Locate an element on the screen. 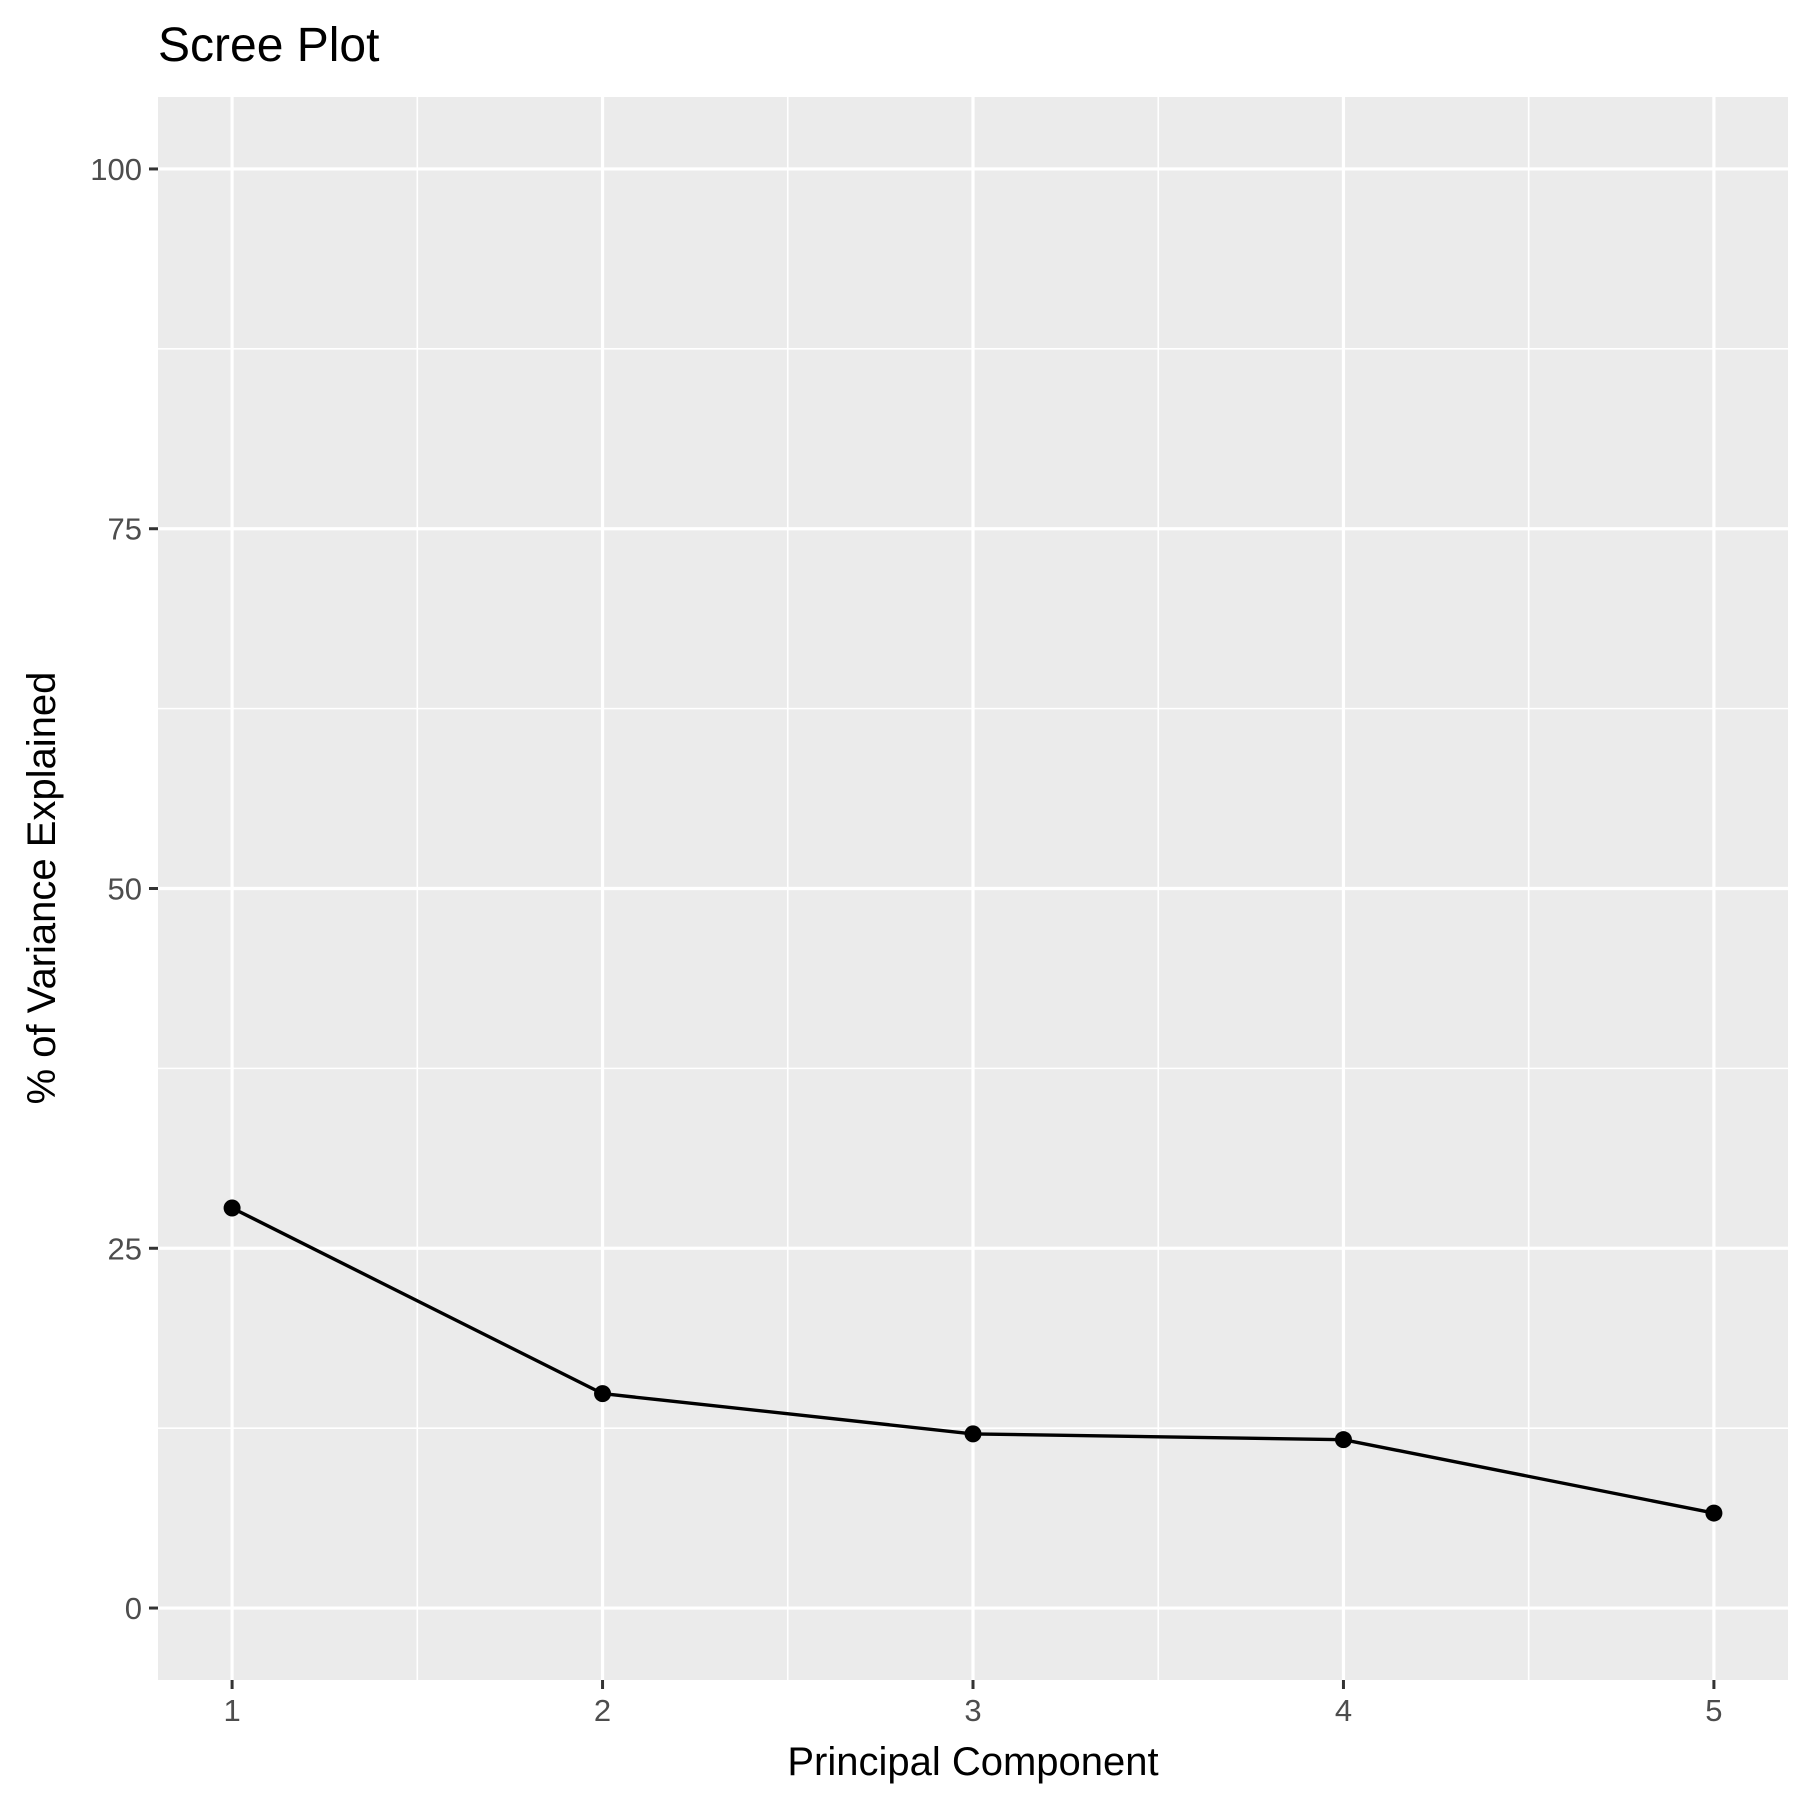  y-axis-title: % of Variance Explained is located at coordinates (42, 888).